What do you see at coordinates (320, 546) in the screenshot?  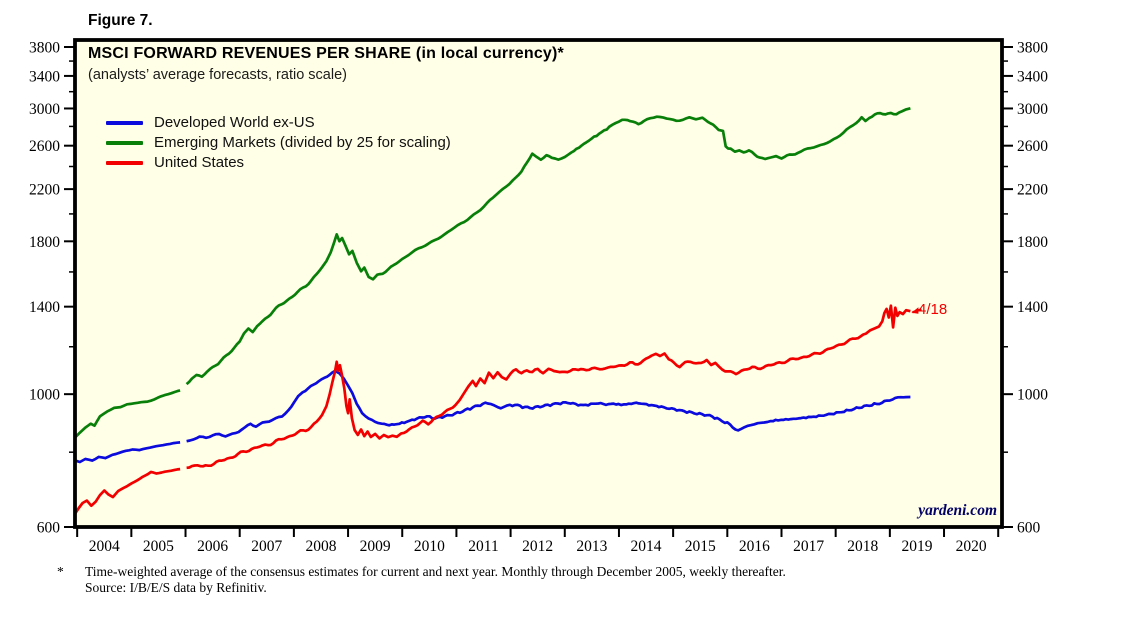 I see `x-axis-year-label: 2008` at bounding box center [320, 546].